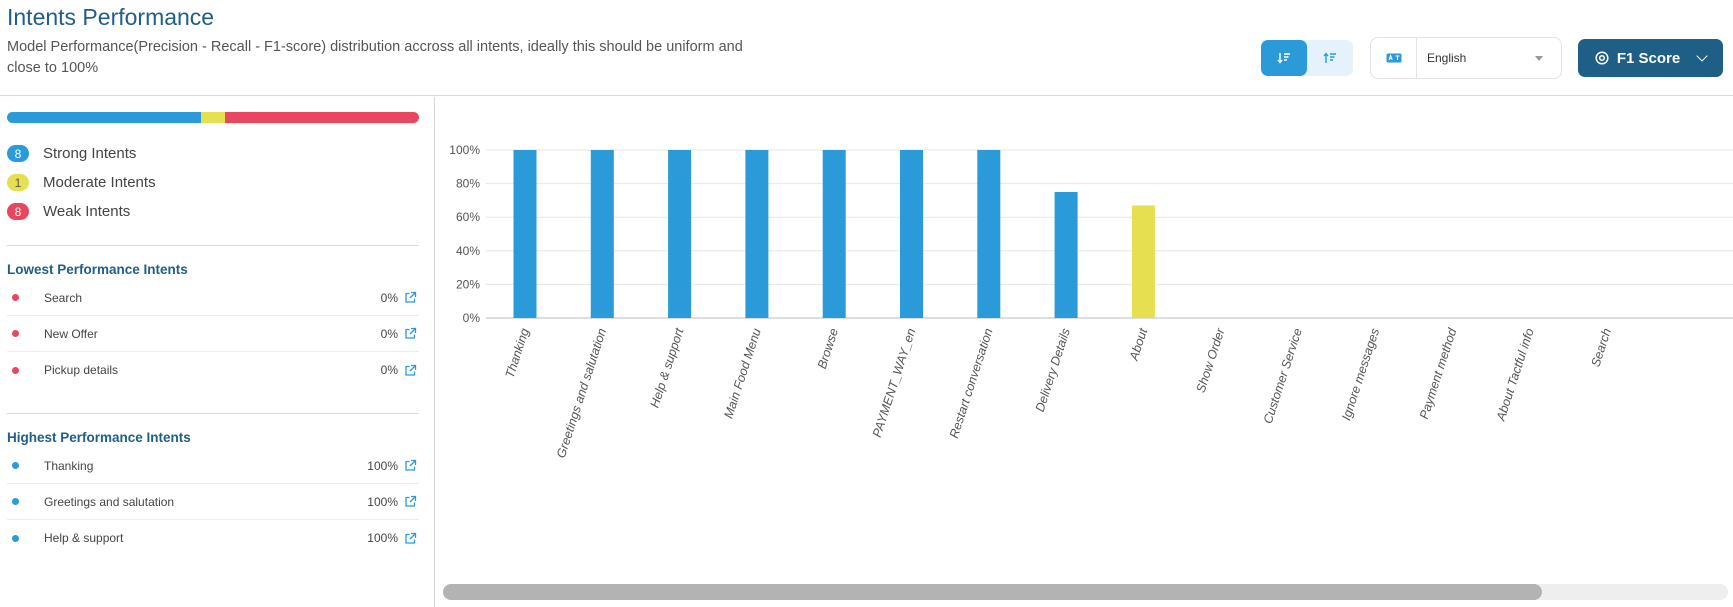 This screenshot has width=1733, height=607. What do you see at coordinates (90, 153) in the screenshot?
I see `strong-label: Strong Intents` at bounding box center [90, 153].